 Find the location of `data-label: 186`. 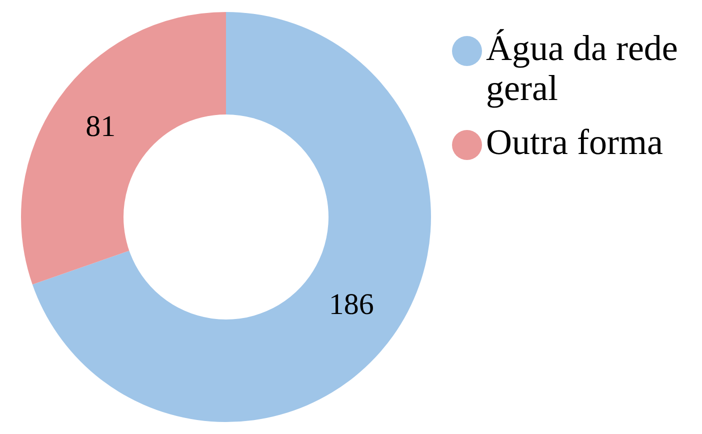

data-label: 186 is located at coordinates (351, 304).